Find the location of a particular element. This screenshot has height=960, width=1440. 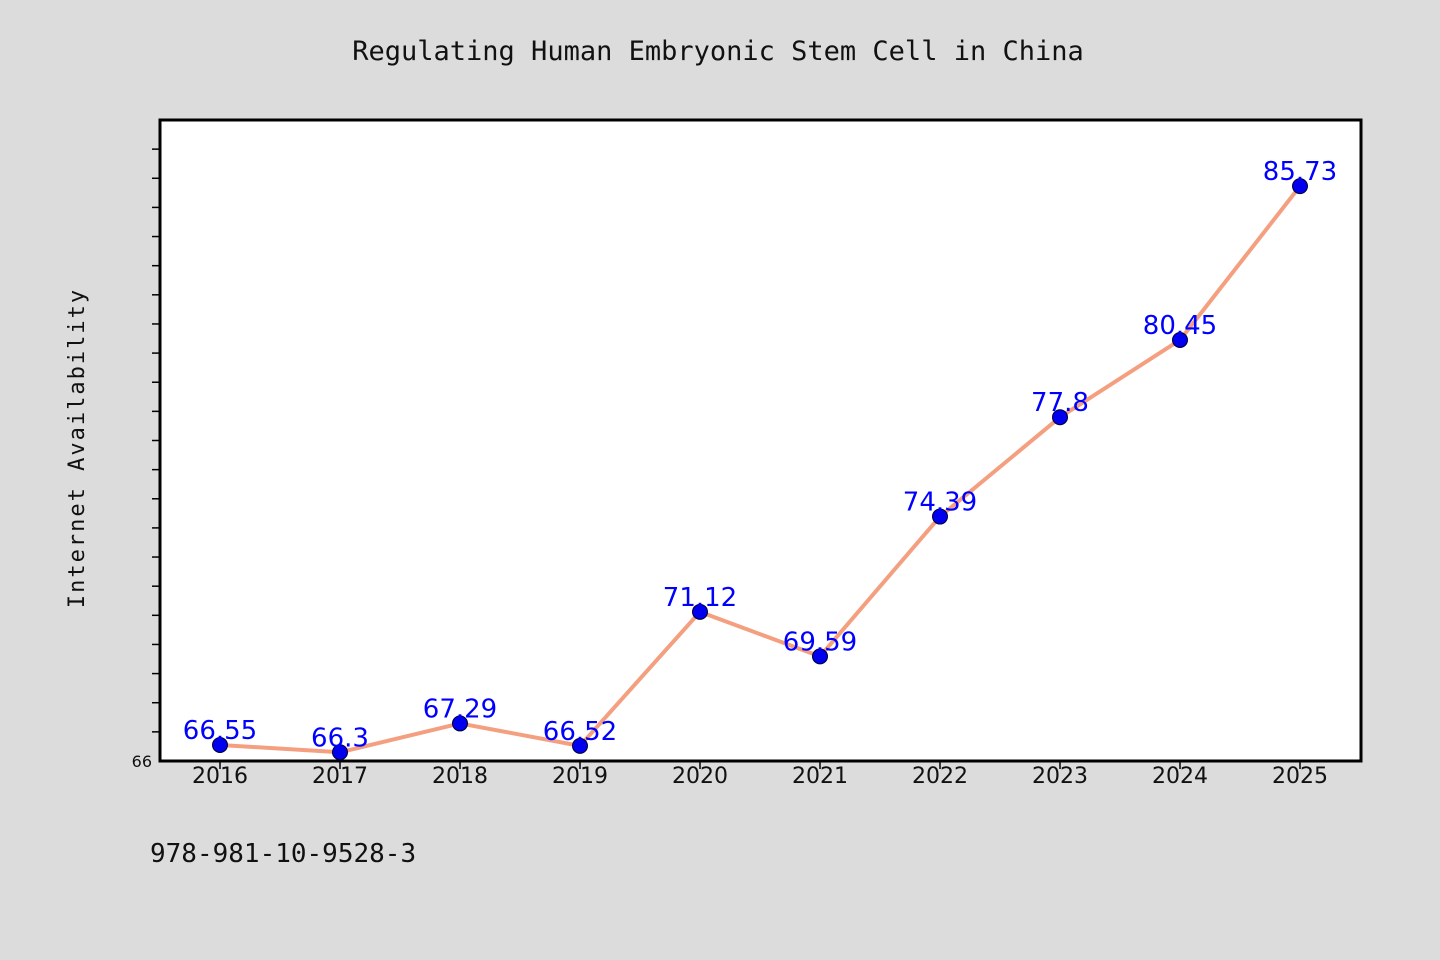

footer-isbn: 978-981-10-9528-3 is located at coordinates (283, 854).